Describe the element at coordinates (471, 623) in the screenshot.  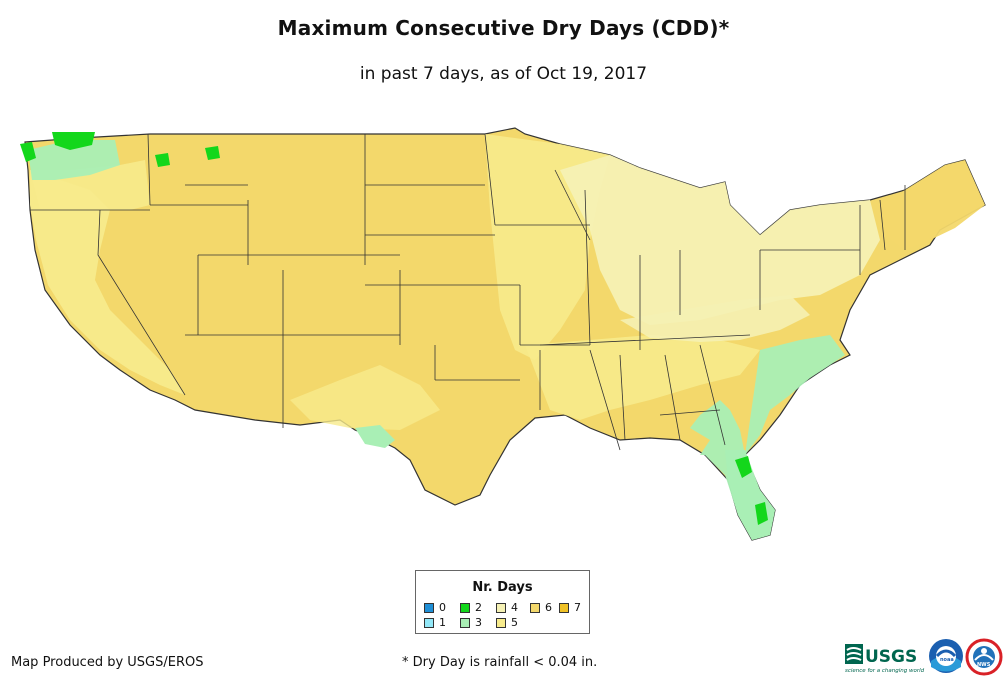
I see `legend-item-3: 3` at that location.